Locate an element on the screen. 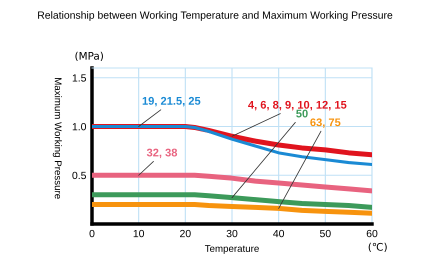 The width and height of the screenshot is (430, 261). text: 4, 6, 8, 9, 10, 12, 15 is located at coordinates (297, 105).